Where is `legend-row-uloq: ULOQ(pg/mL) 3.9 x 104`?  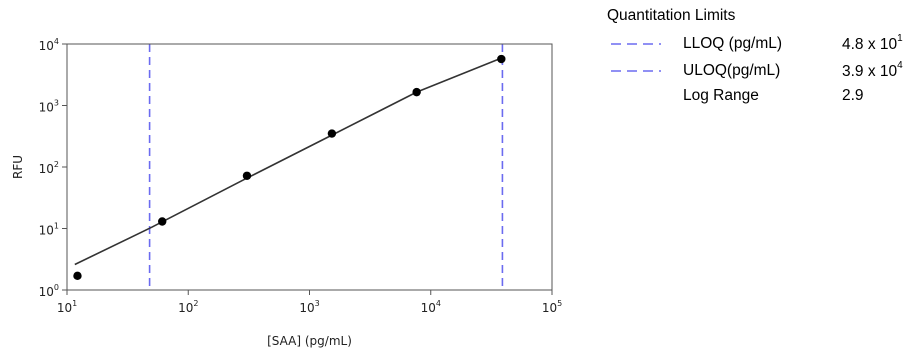 legend-row-uloq: ULOQ(pg/mL) 3.9 x 104 is located at coordinates (757, 72).